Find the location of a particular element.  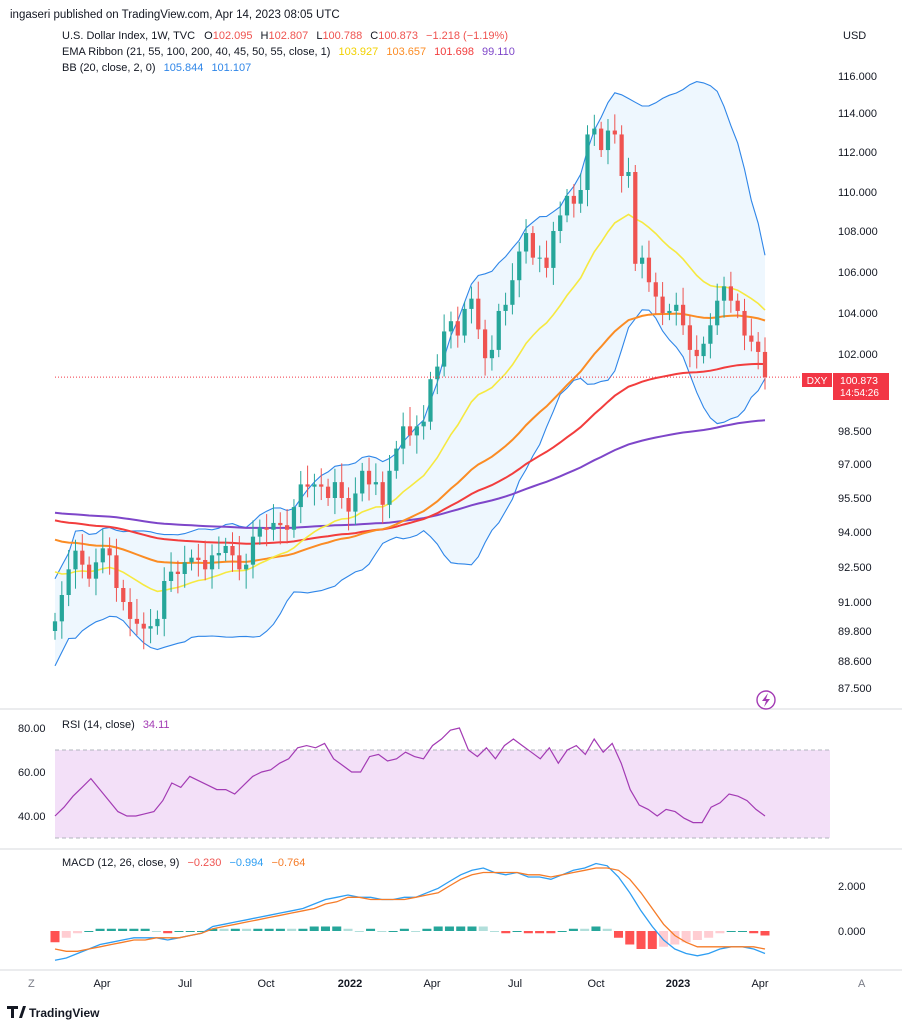

time-axis: Apr Jul Oct 2022 Apr Jul Oct 2023 Apr is located at coordinates (430, 984).